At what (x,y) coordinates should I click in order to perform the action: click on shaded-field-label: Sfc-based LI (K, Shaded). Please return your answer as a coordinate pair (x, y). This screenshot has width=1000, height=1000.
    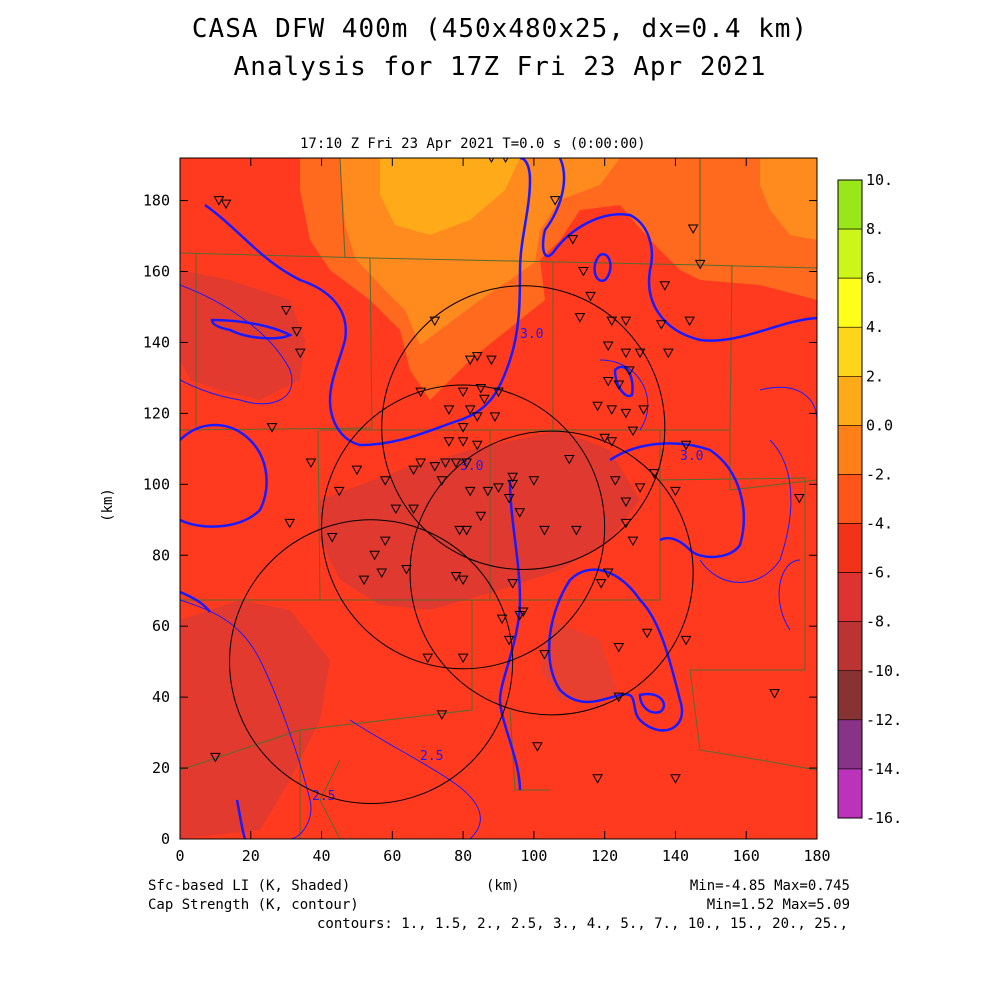
    Looking at the image, I should click on (249, 886).